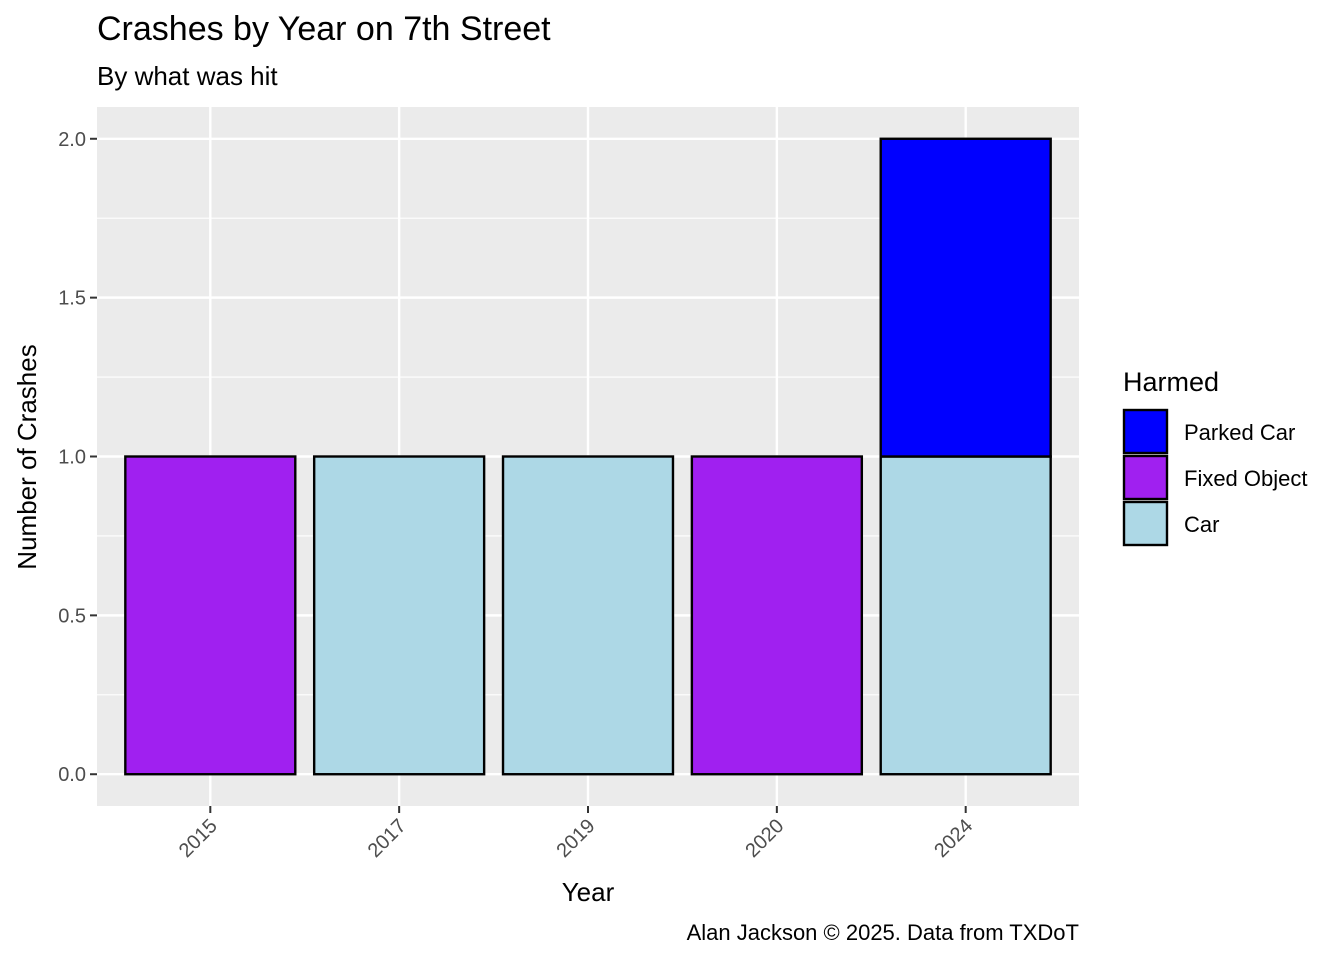  Describe the element at coordinates (883, 932) in the screenshot. I see `chart-caption: Alan Jackson © 2025. Data from TXDoT` at that location.